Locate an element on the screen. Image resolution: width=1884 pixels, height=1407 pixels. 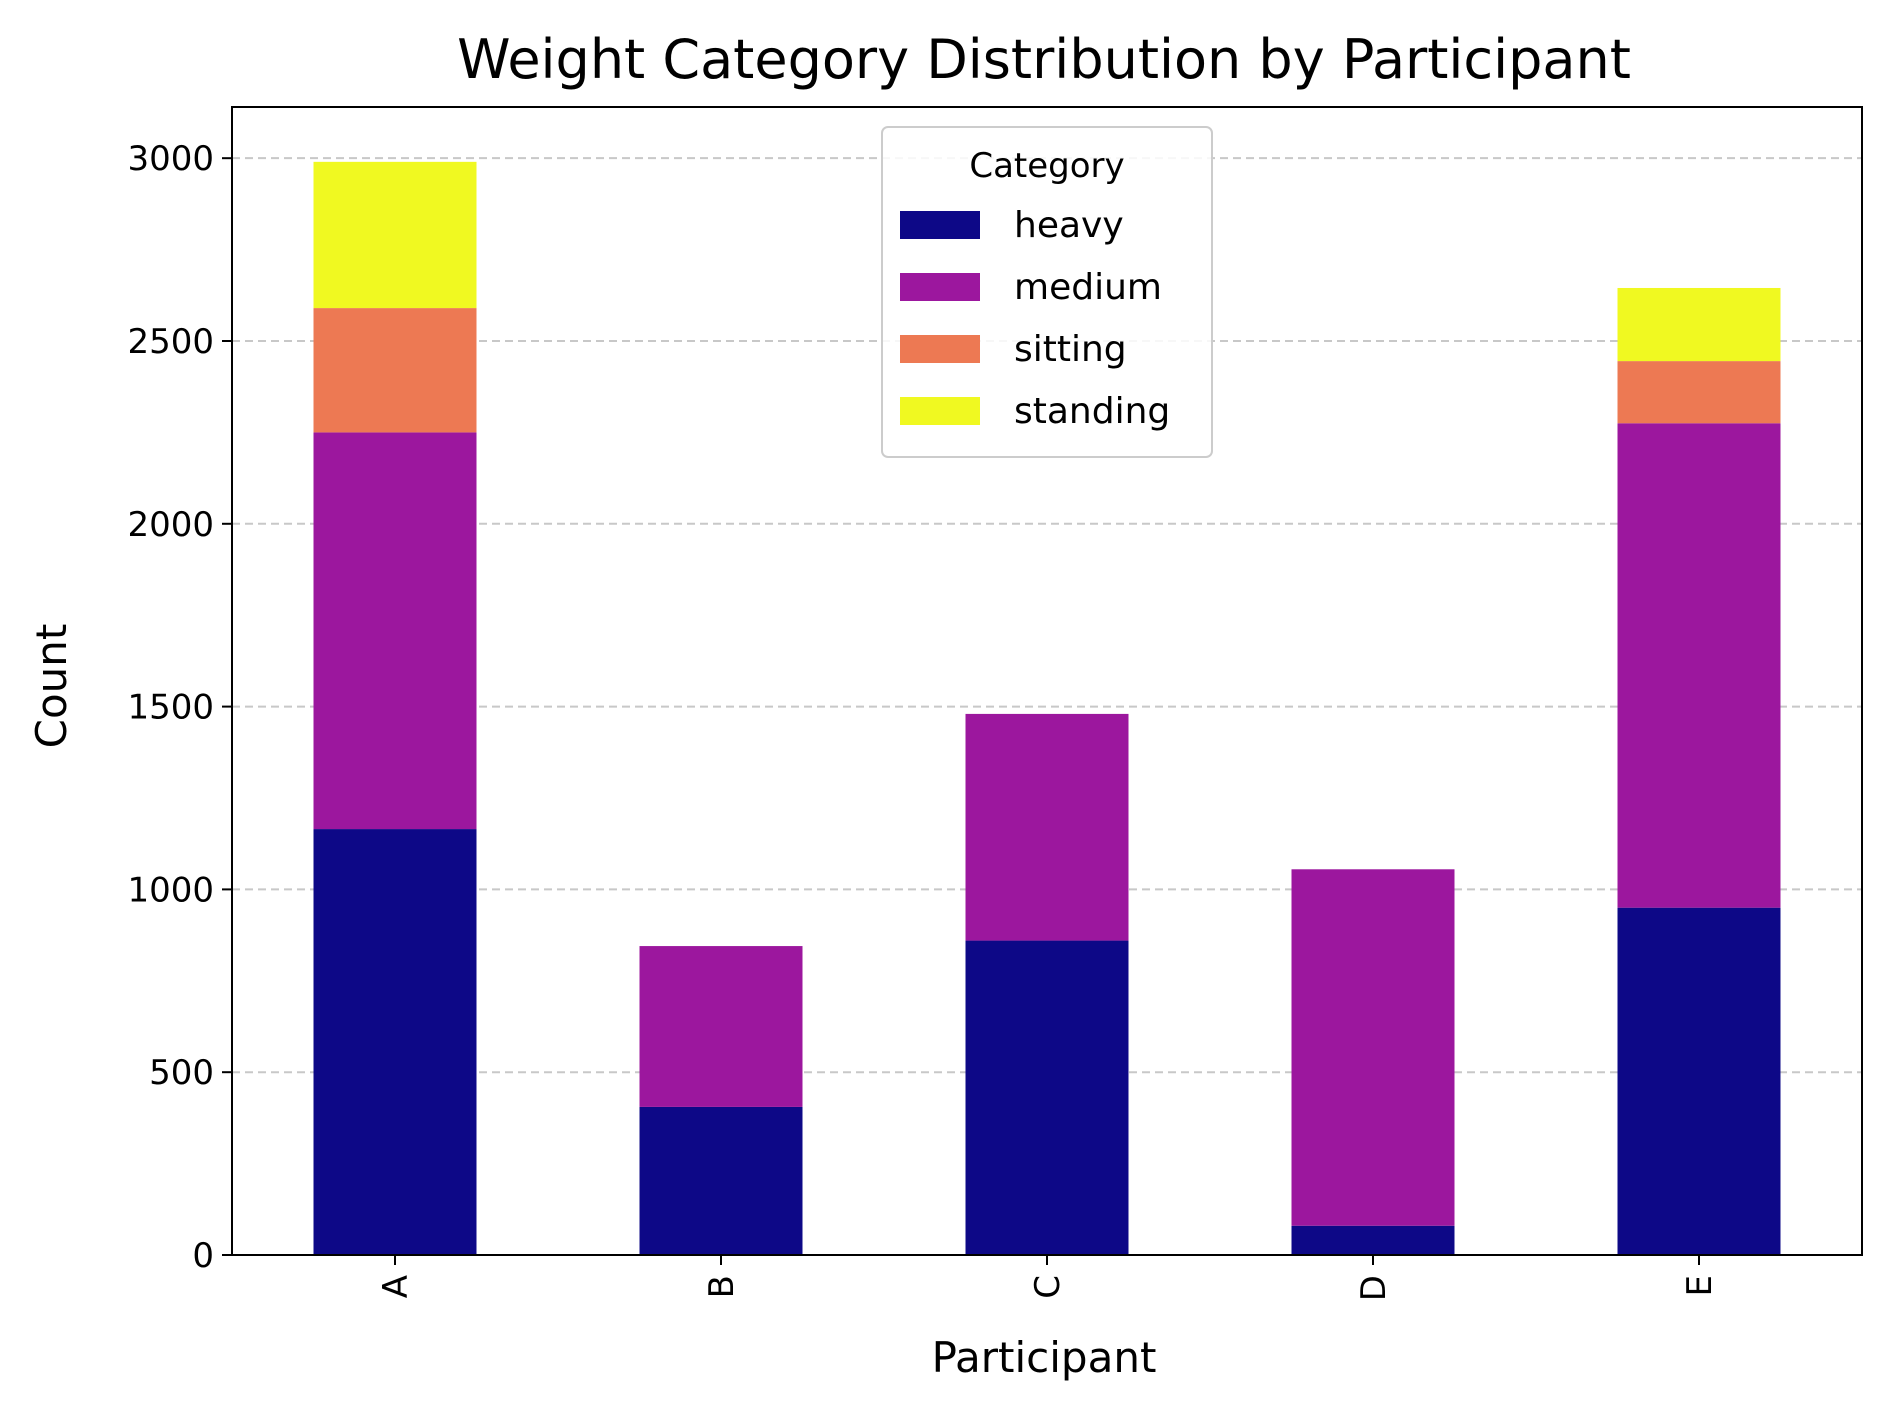
legend-box is located at coordinates (1047, 292).